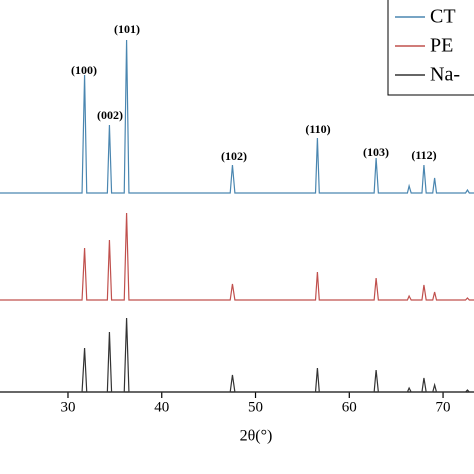 The width and height of the screenshot is (474, 474). Describe the element at coordinates (110, 115) in the screenshot. I see `peak-label: (002)` at that location.